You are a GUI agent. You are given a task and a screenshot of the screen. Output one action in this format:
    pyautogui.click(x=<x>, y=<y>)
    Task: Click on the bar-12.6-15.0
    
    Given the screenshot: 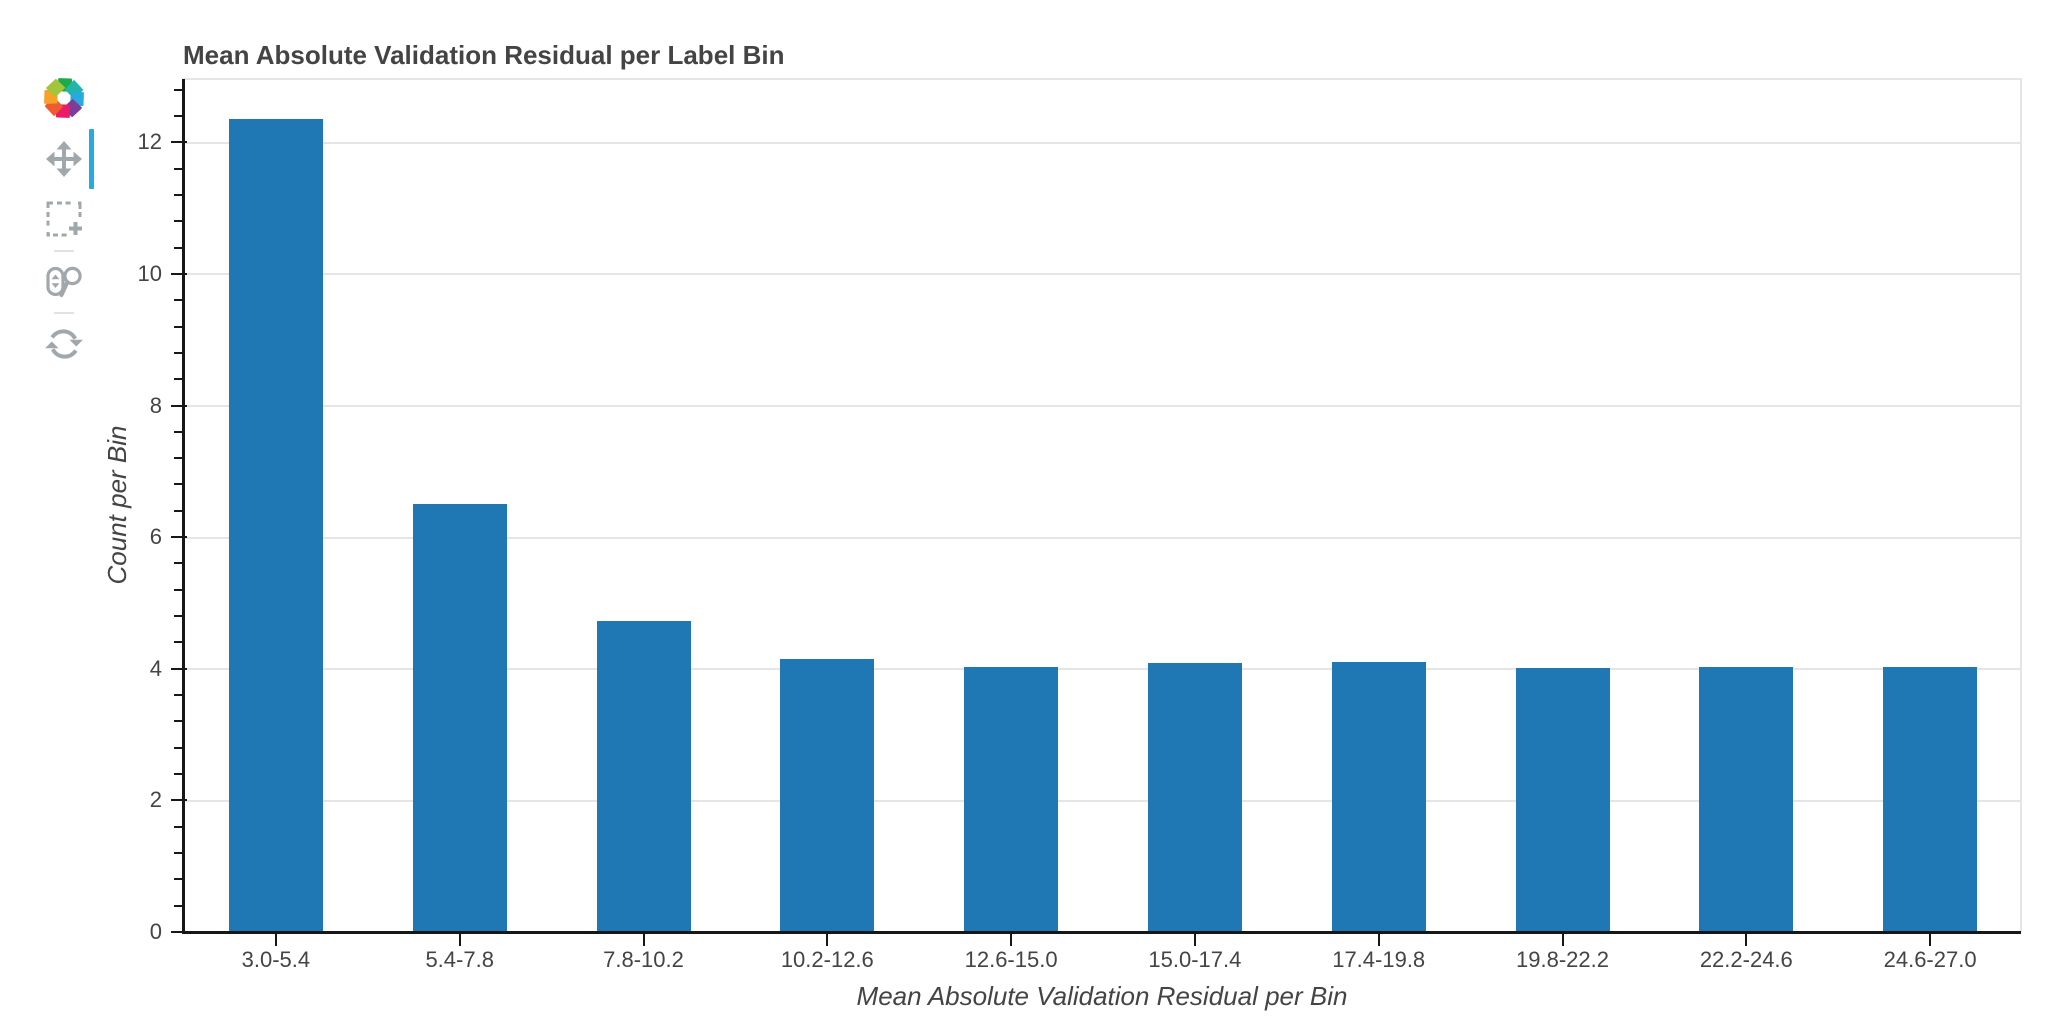 What is the action you would take?
    pyautogui.click(x=1011, y=799)
    